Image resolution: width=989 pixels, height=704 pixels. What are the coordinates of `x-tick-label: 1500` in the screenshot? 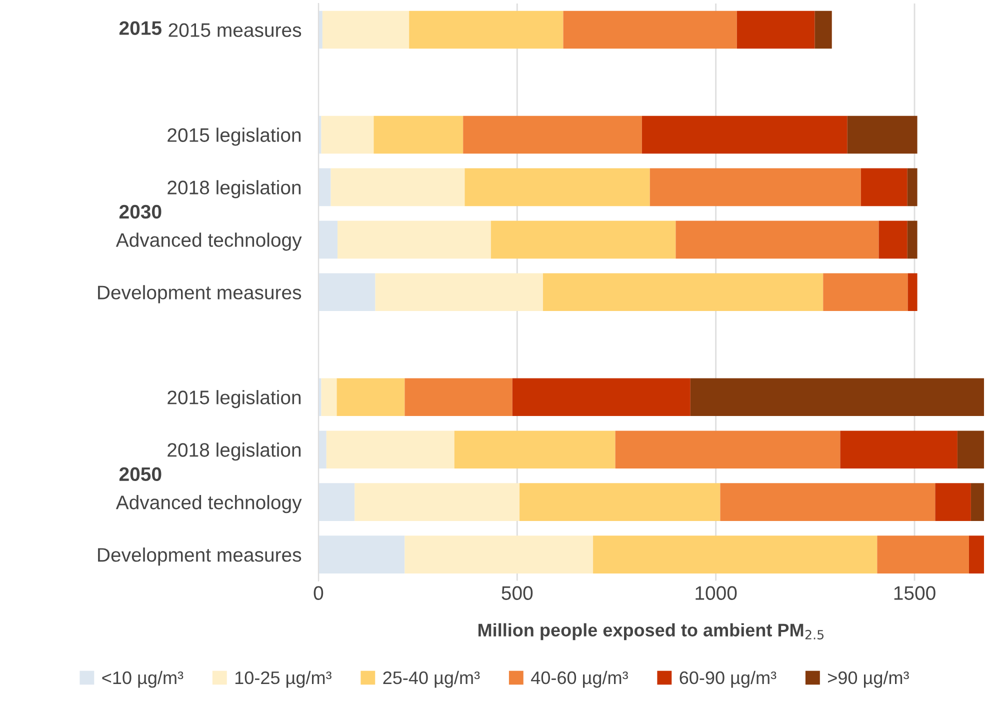 It's located at (915, 593).